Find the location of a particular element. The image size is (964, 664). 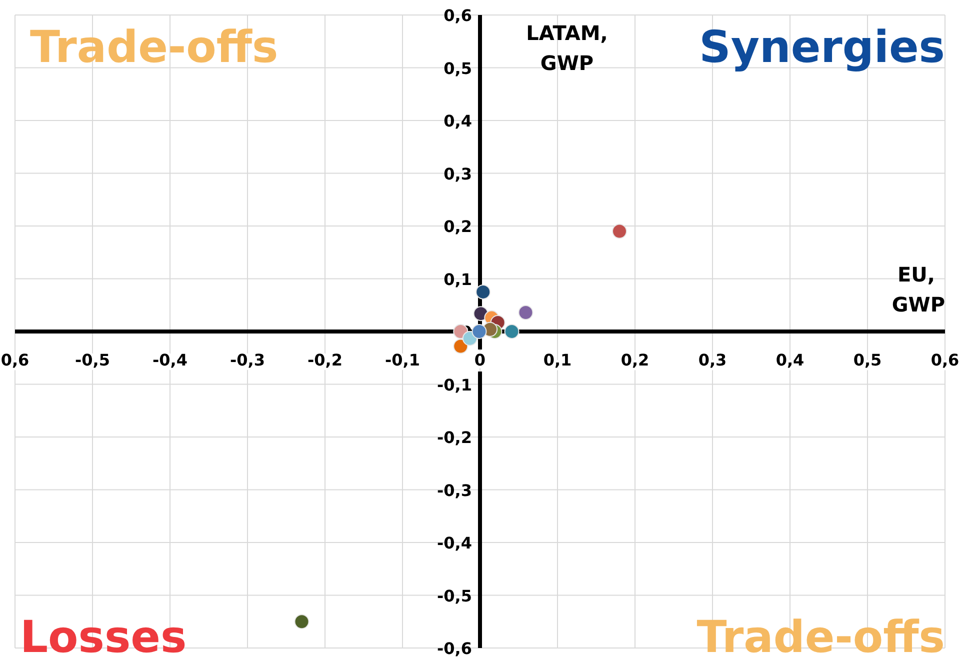

y-tick-label: 0,6 is located at coordinates (458, 15).